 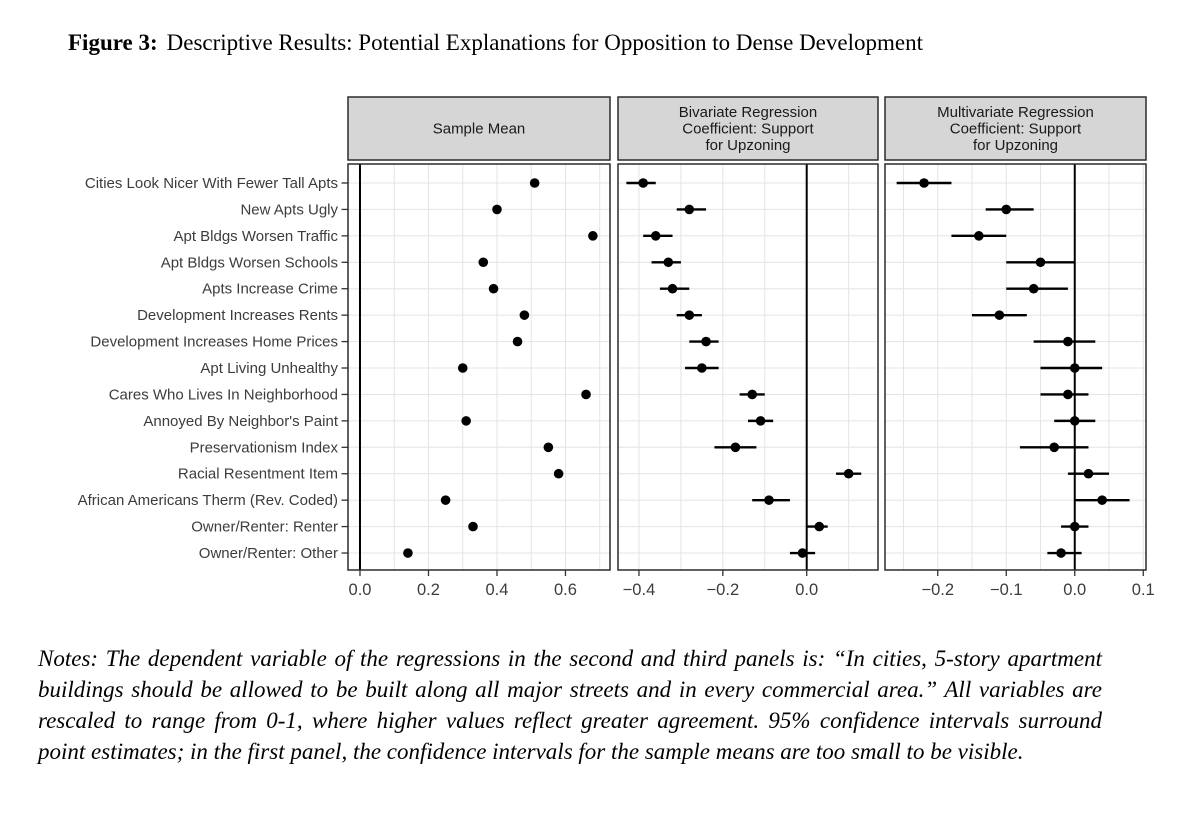 What do you see at coordinates (270, 289) in the screenshot?
I see `row-label: Apts Increase Crime` at bounding box center [270, 289].